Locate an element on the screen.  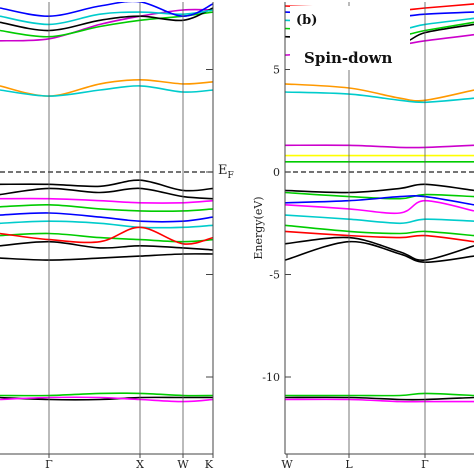
panel-b-ytick-labels: 5 0 -5 -10 is located at coordinates (271, 224).